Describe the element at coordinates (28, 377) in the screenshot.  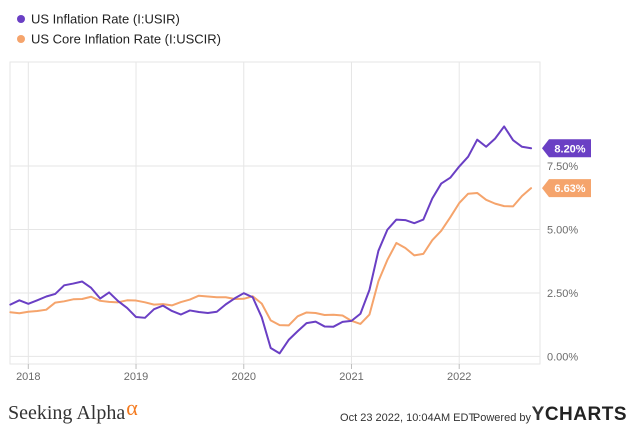
I see `x-tick-label: 2018` at that location.